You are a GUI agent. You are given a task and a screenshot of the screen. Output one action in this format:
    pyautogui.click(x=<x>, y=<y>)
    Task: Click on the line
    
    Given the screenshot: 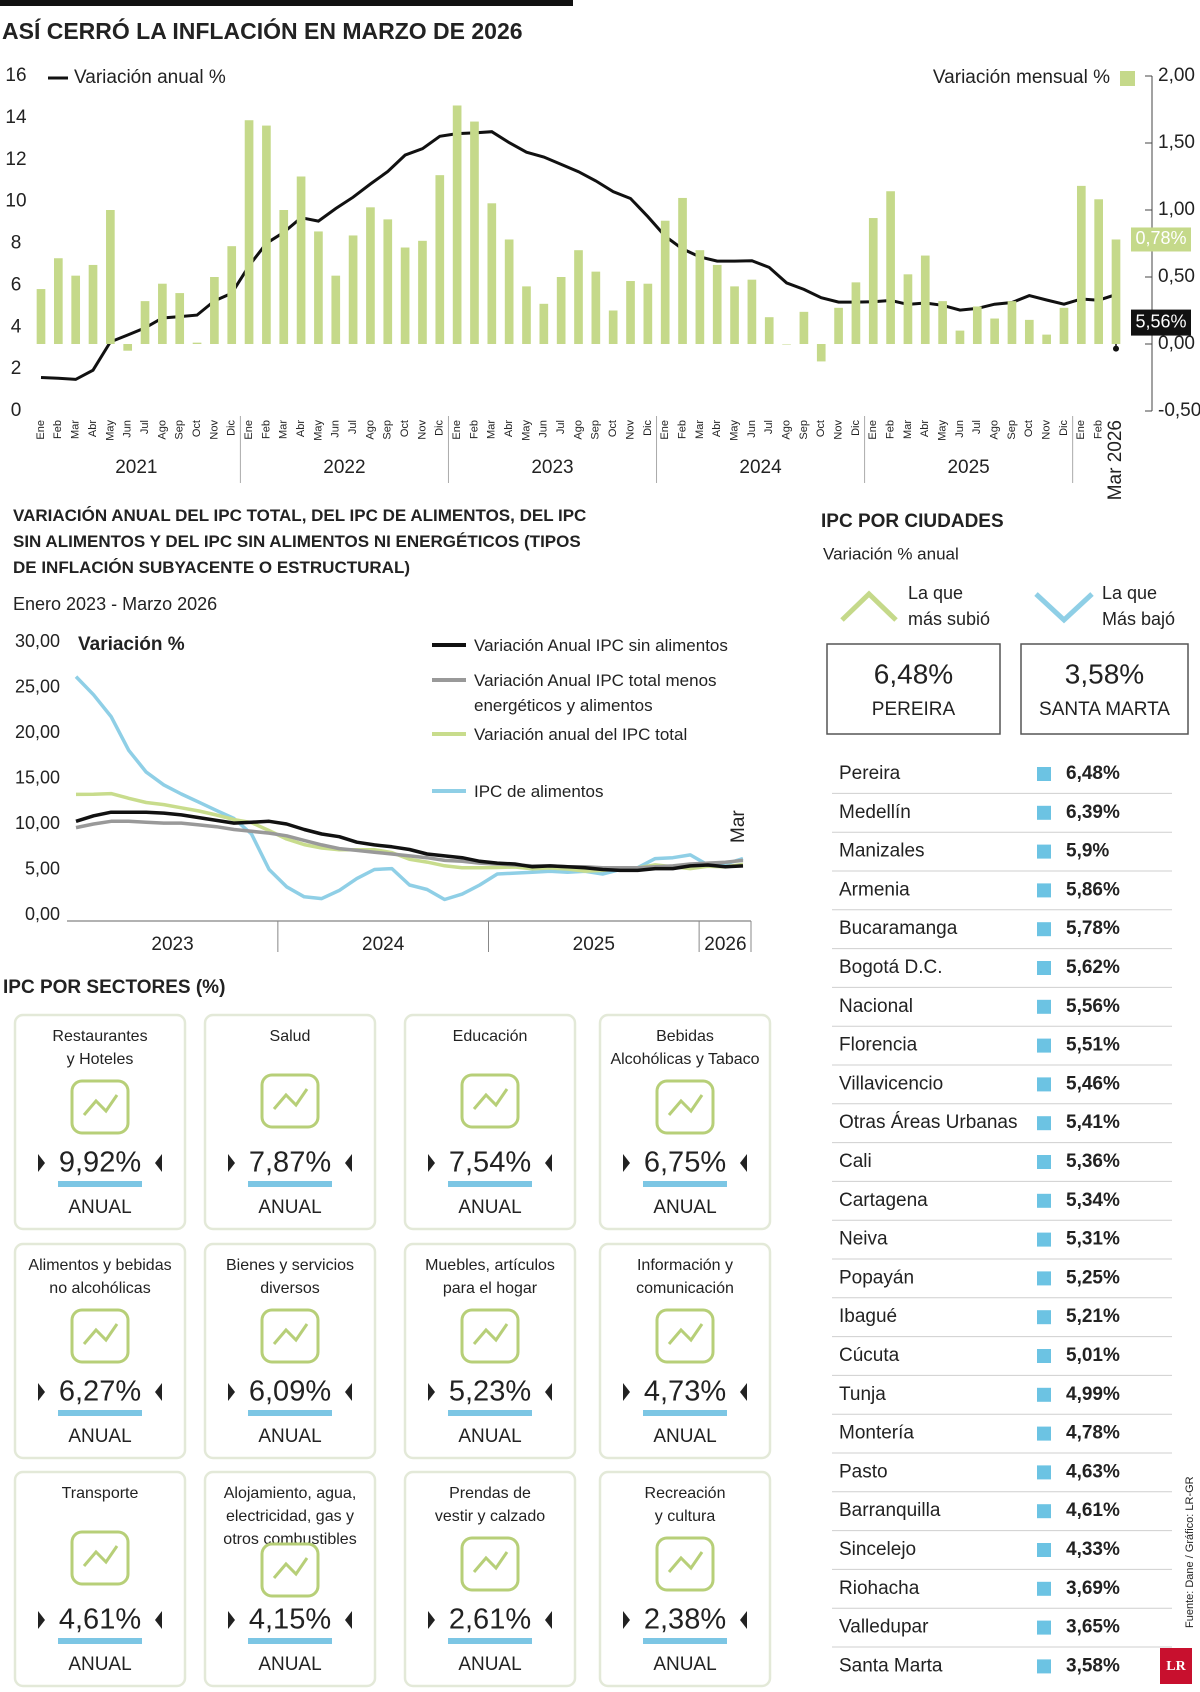 What is the action you would take?
    pyautogui.click(x=578, y=255)
    